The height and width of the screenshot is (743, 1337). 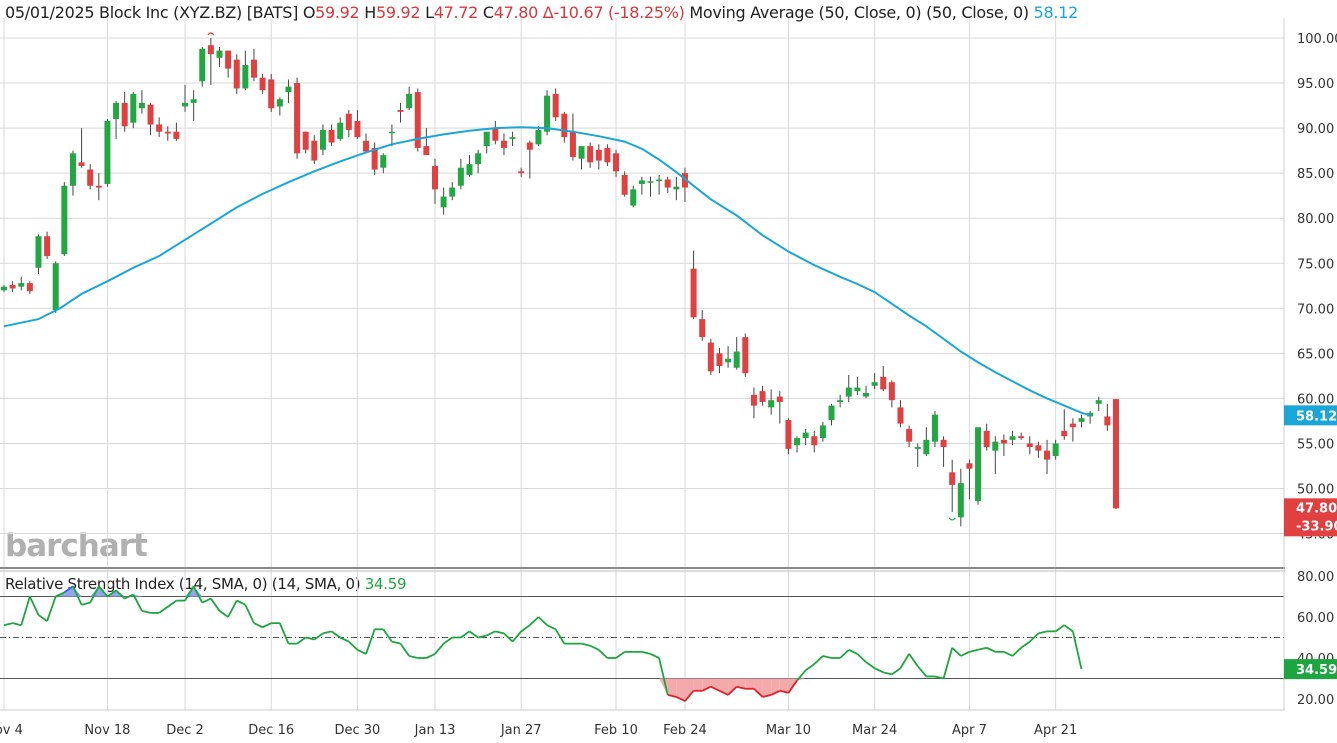 What do you see at coordinates (874, 730) in the screenshot?
I see `time-tick-label: Mar 24` at bounding box center [874, 730].